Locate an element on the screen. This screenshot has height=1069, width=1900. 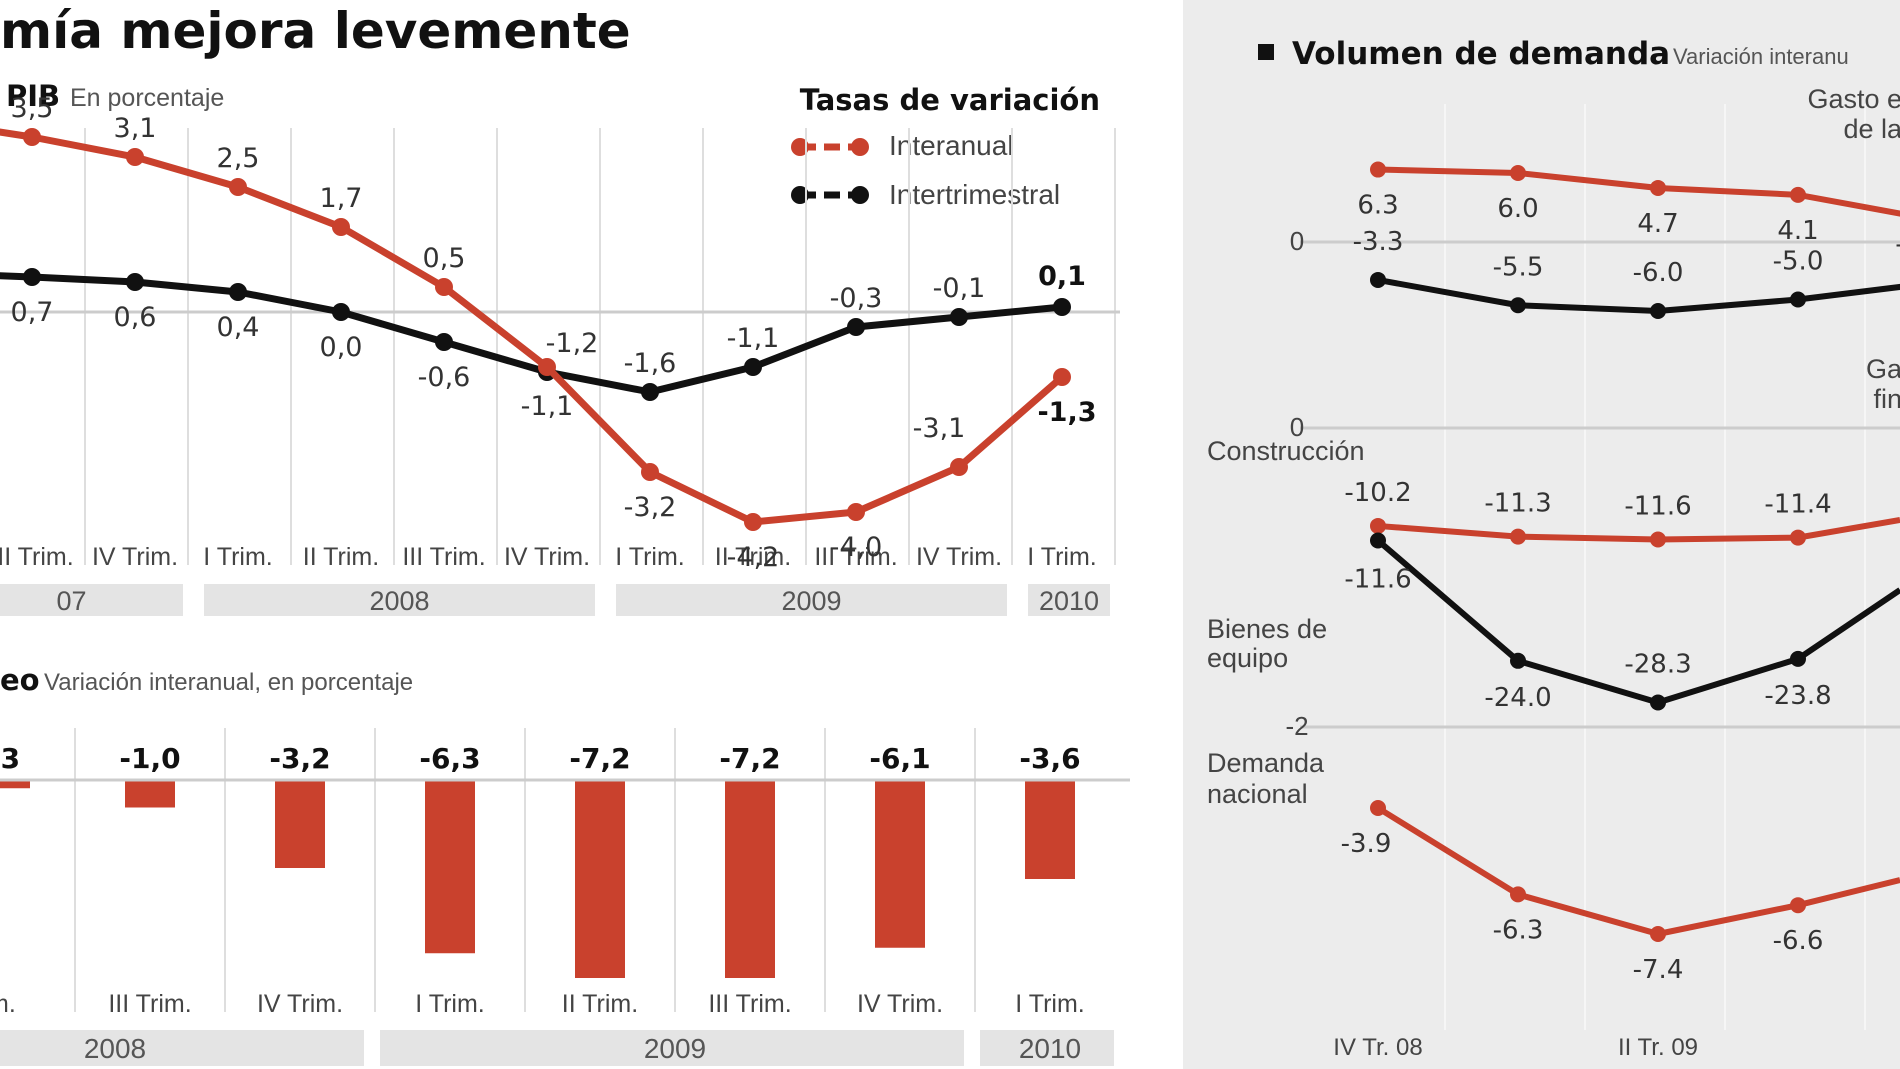
data-label: -11.6 is located at coordinates (1377, 580).